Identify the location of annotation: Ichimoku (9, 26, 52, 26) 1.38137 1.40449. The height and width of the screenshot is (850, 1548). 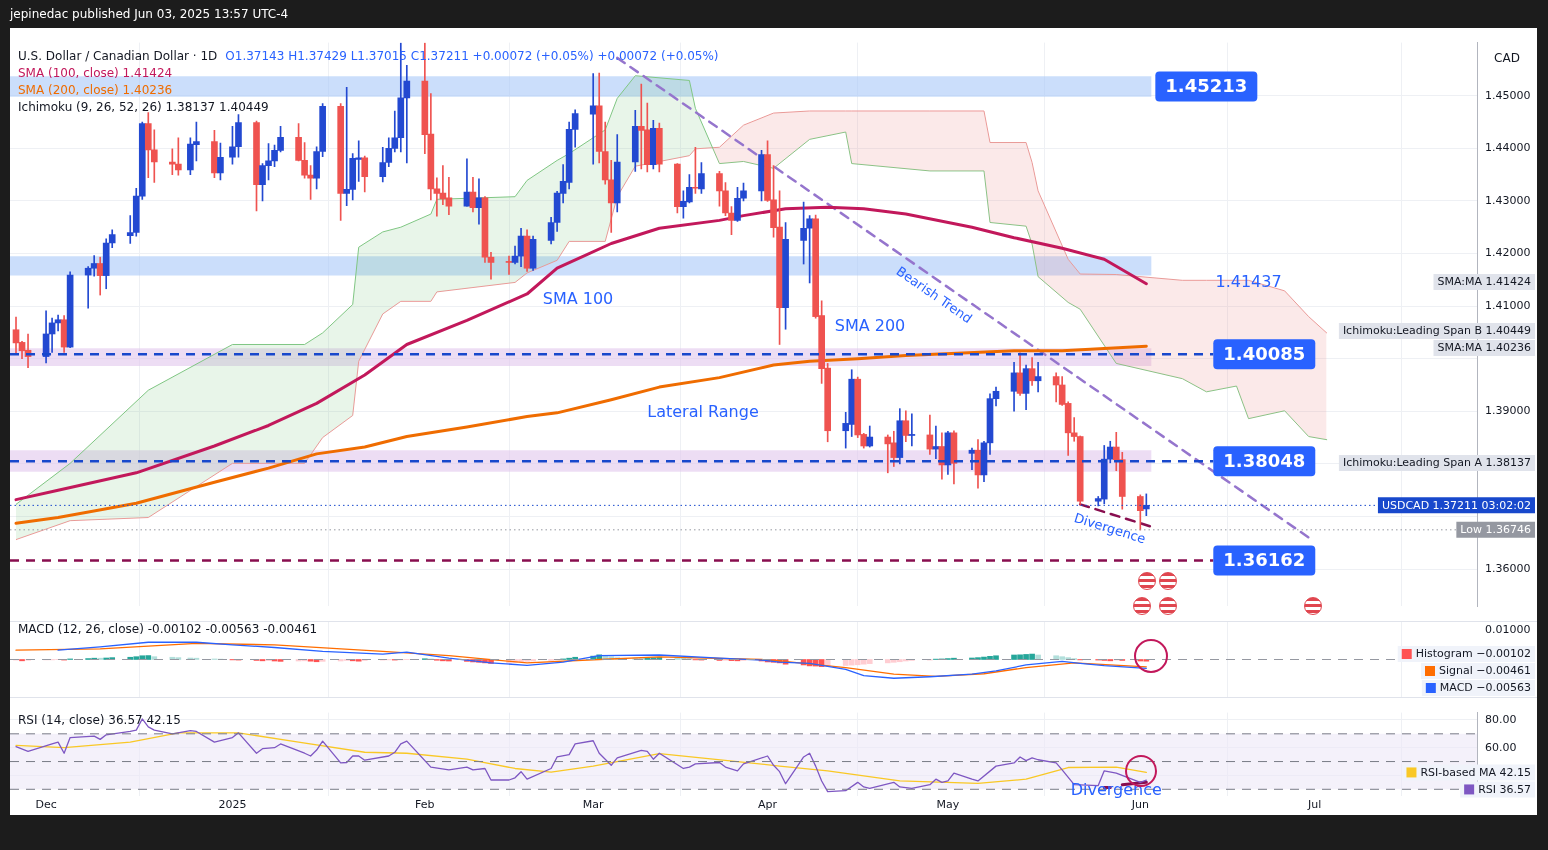
(143, 106).